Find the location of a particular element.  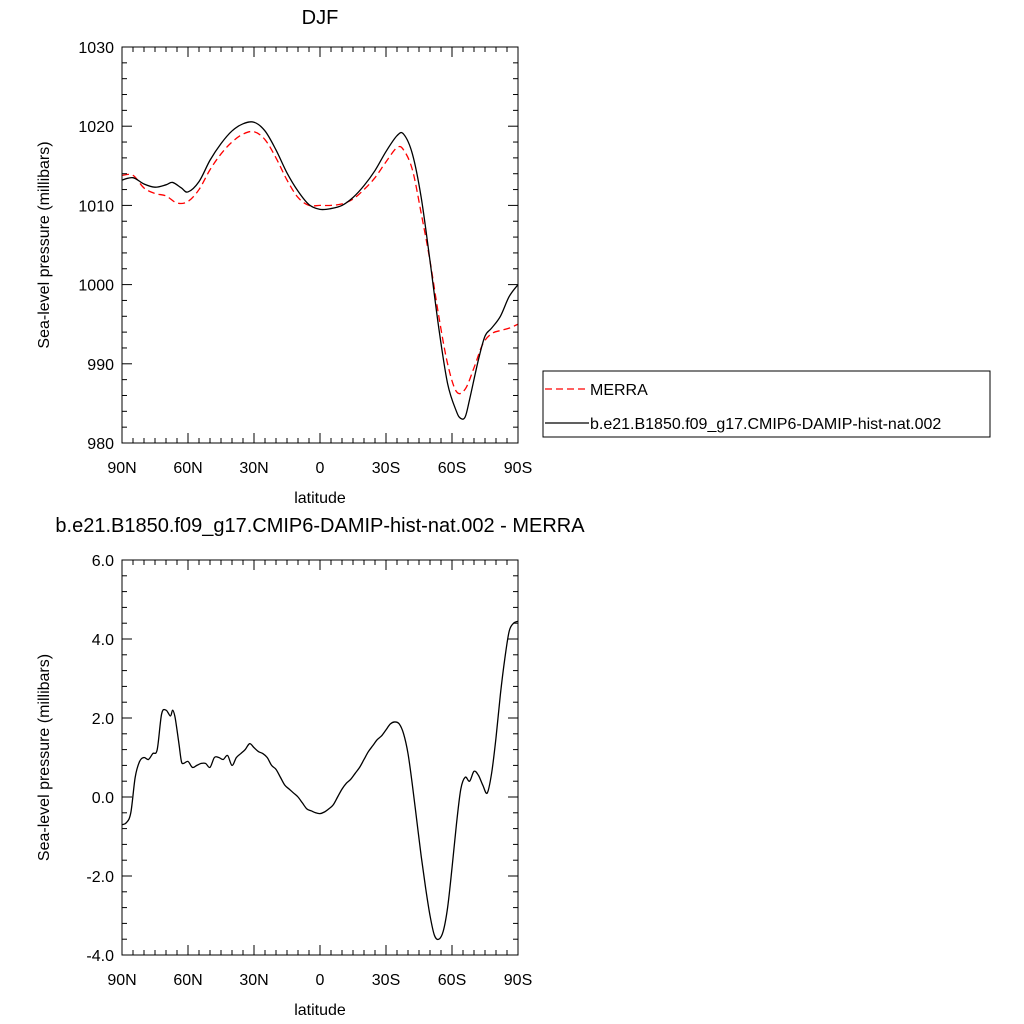

y-tick-label: 4.0 is located at coordinates (103, 640).